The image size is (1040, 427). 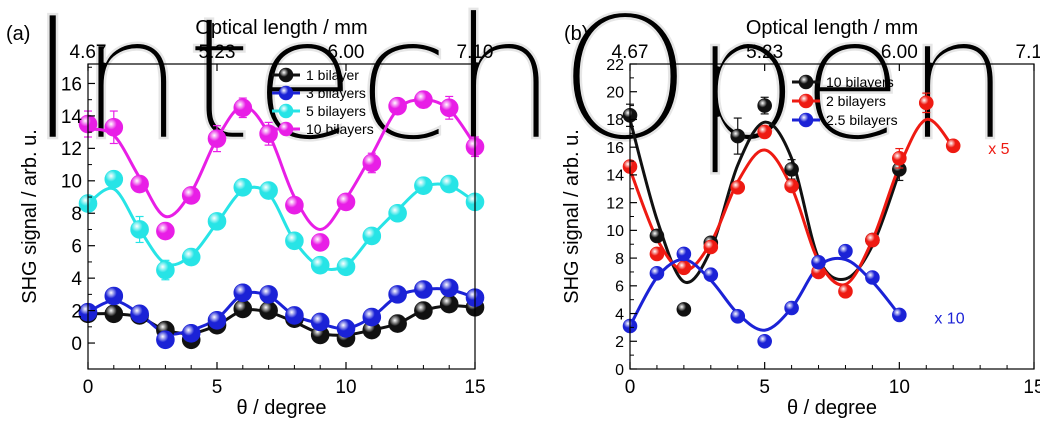 What do you see at coordinates (630, 52) in the screenshot?
I see `top-tick-label: 4.67` at bounding box center [630, 52].